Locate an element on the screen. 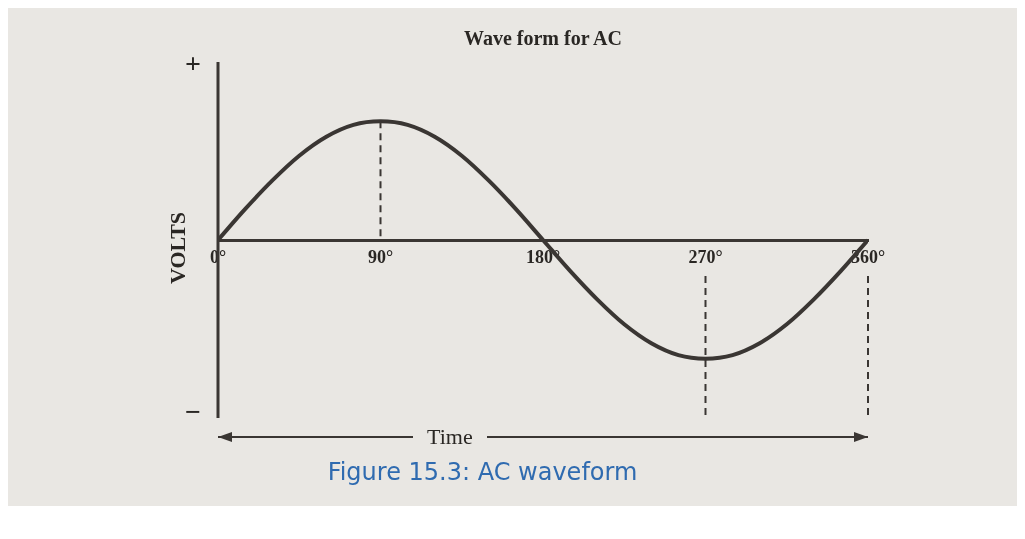 This screenshot has height=539, width=1025. x-tick-label: 90° is located at coordinates (380, 257).